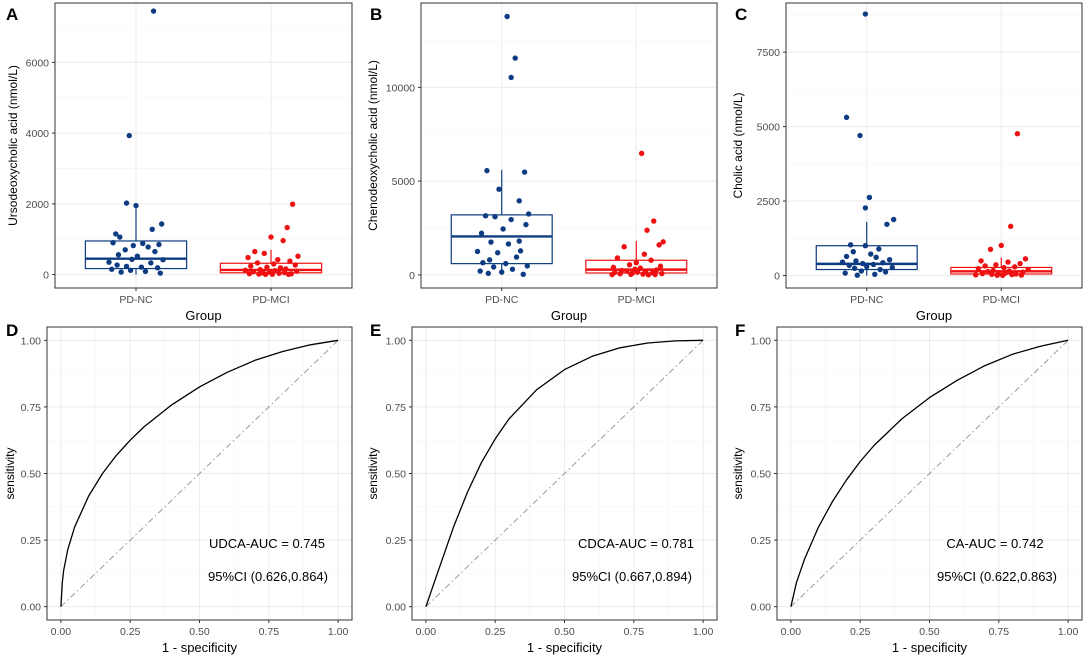  I want to click on roc-curve, so click(199, 473).